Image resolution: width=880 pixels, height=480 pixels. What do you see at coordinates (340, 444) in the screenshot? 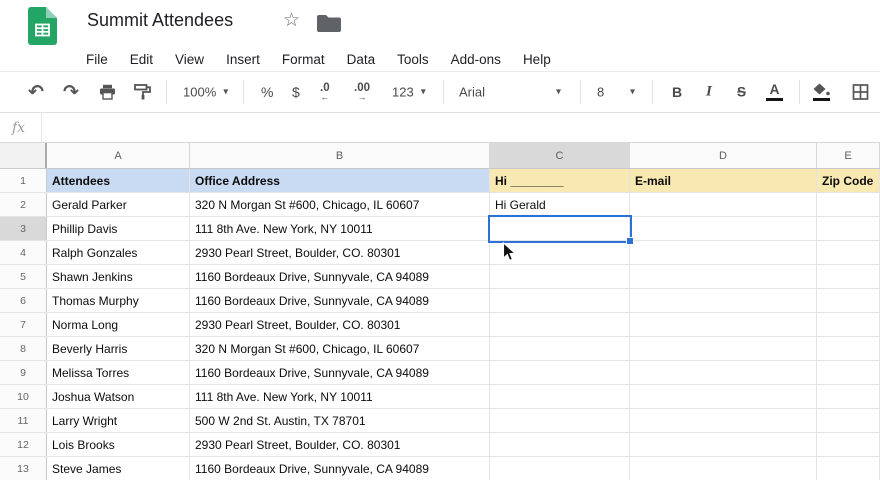
I see `cell-office-address: 2930 Pearl Street, Boulder, CO. 80301` at bounding box center [340, 444].